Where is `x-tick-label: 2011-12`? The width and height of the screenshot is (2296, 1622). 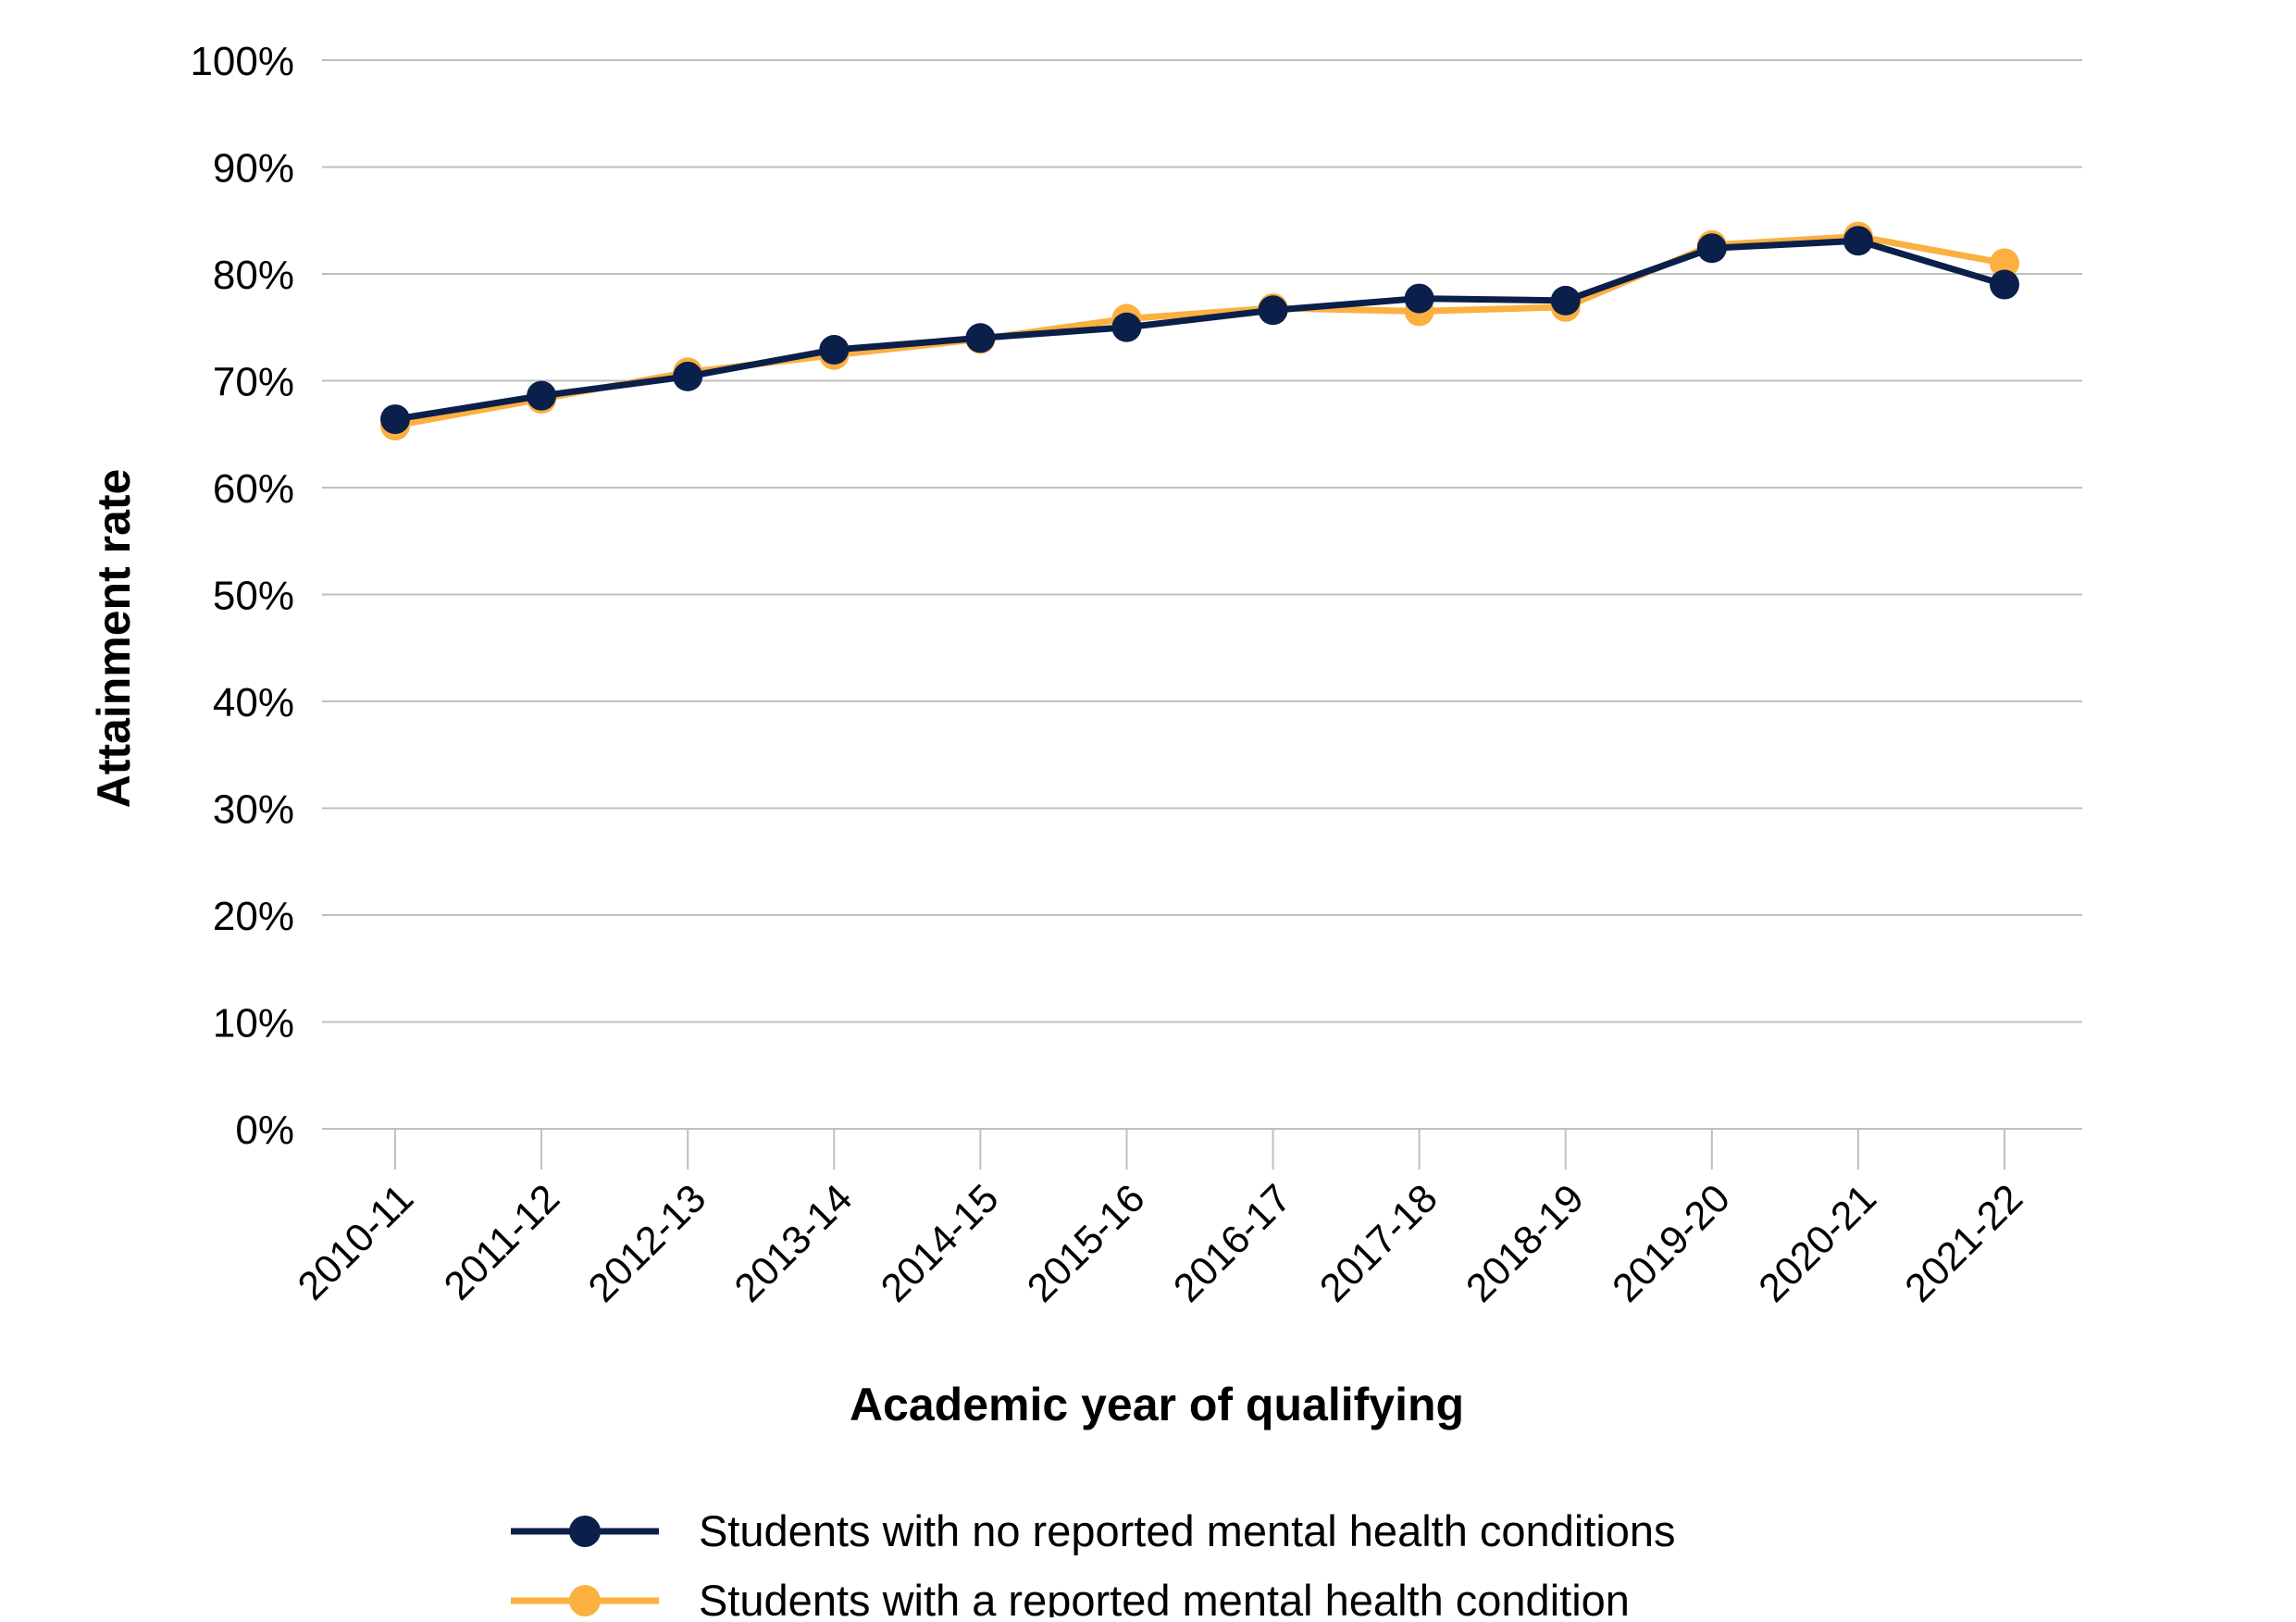
x-tick-label: 2011-12 is located at coordinates (502, 1242).